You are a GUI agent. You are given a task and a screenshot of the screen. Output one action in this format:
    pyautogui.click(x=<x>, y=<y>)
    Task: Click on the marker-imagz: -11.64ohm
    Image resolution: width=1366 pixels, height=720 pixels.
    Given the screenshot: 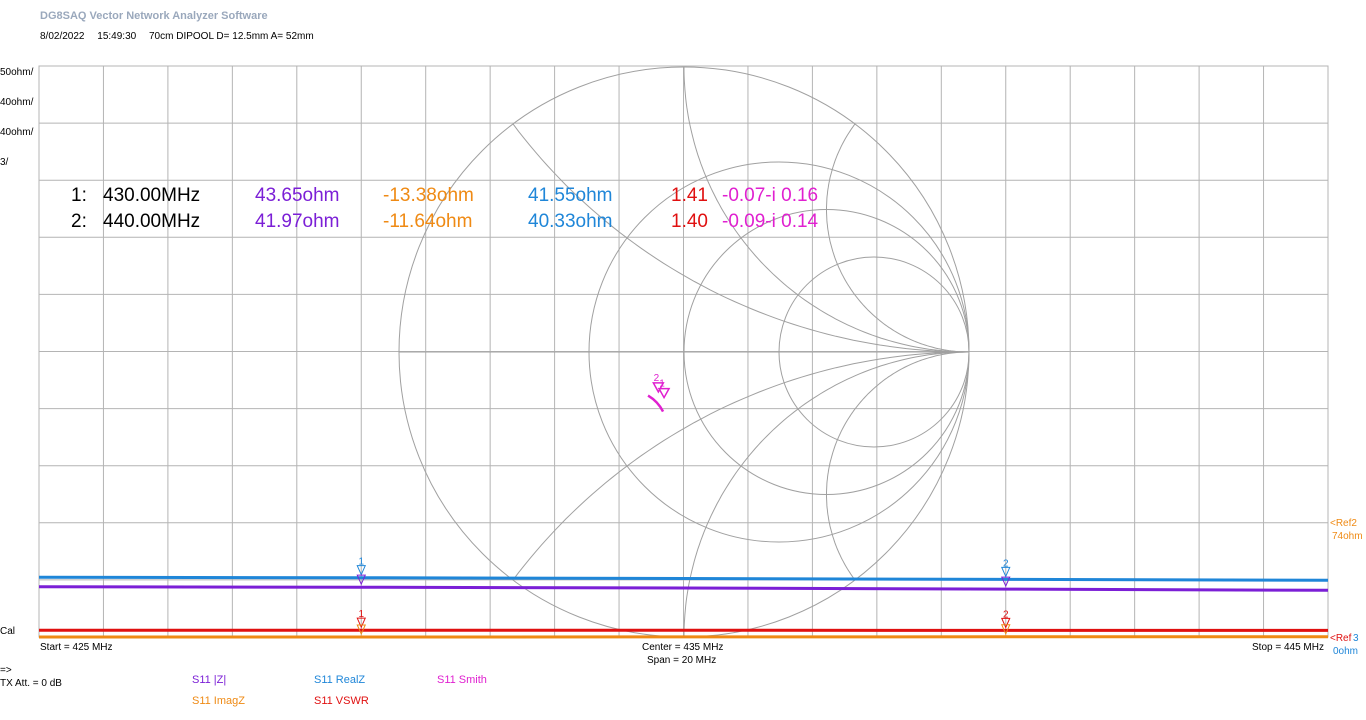 What is the action you would take?
    pyautogui.click(x=428, y=221)
    